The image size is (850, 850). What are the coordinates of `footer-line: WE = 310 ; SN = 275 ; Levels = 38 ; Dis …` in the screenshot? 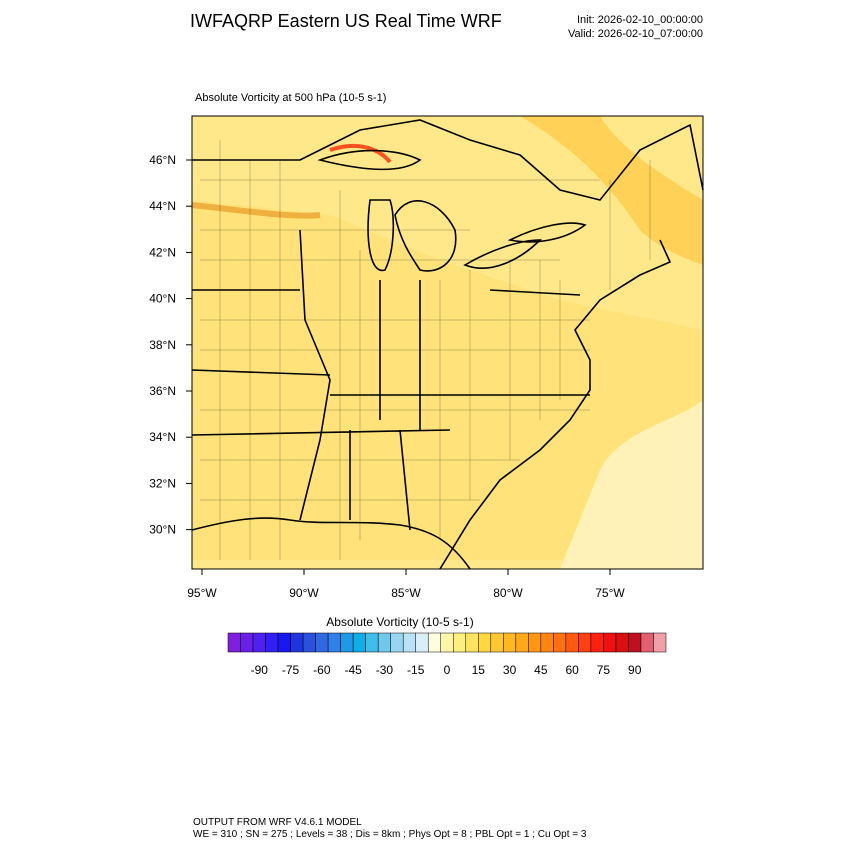 It's located at (390, 834).